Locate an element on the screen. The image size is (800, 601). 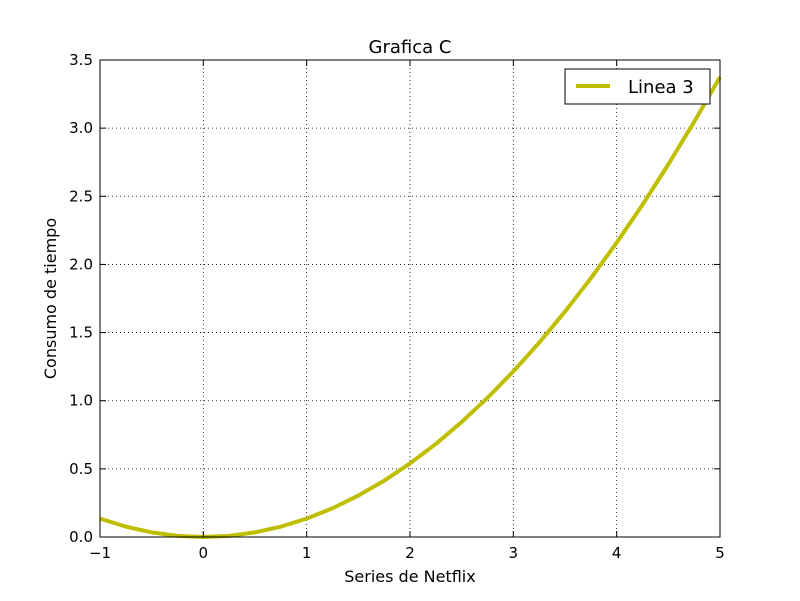
legend: Linea 3 is located at coordinates (637, 86).